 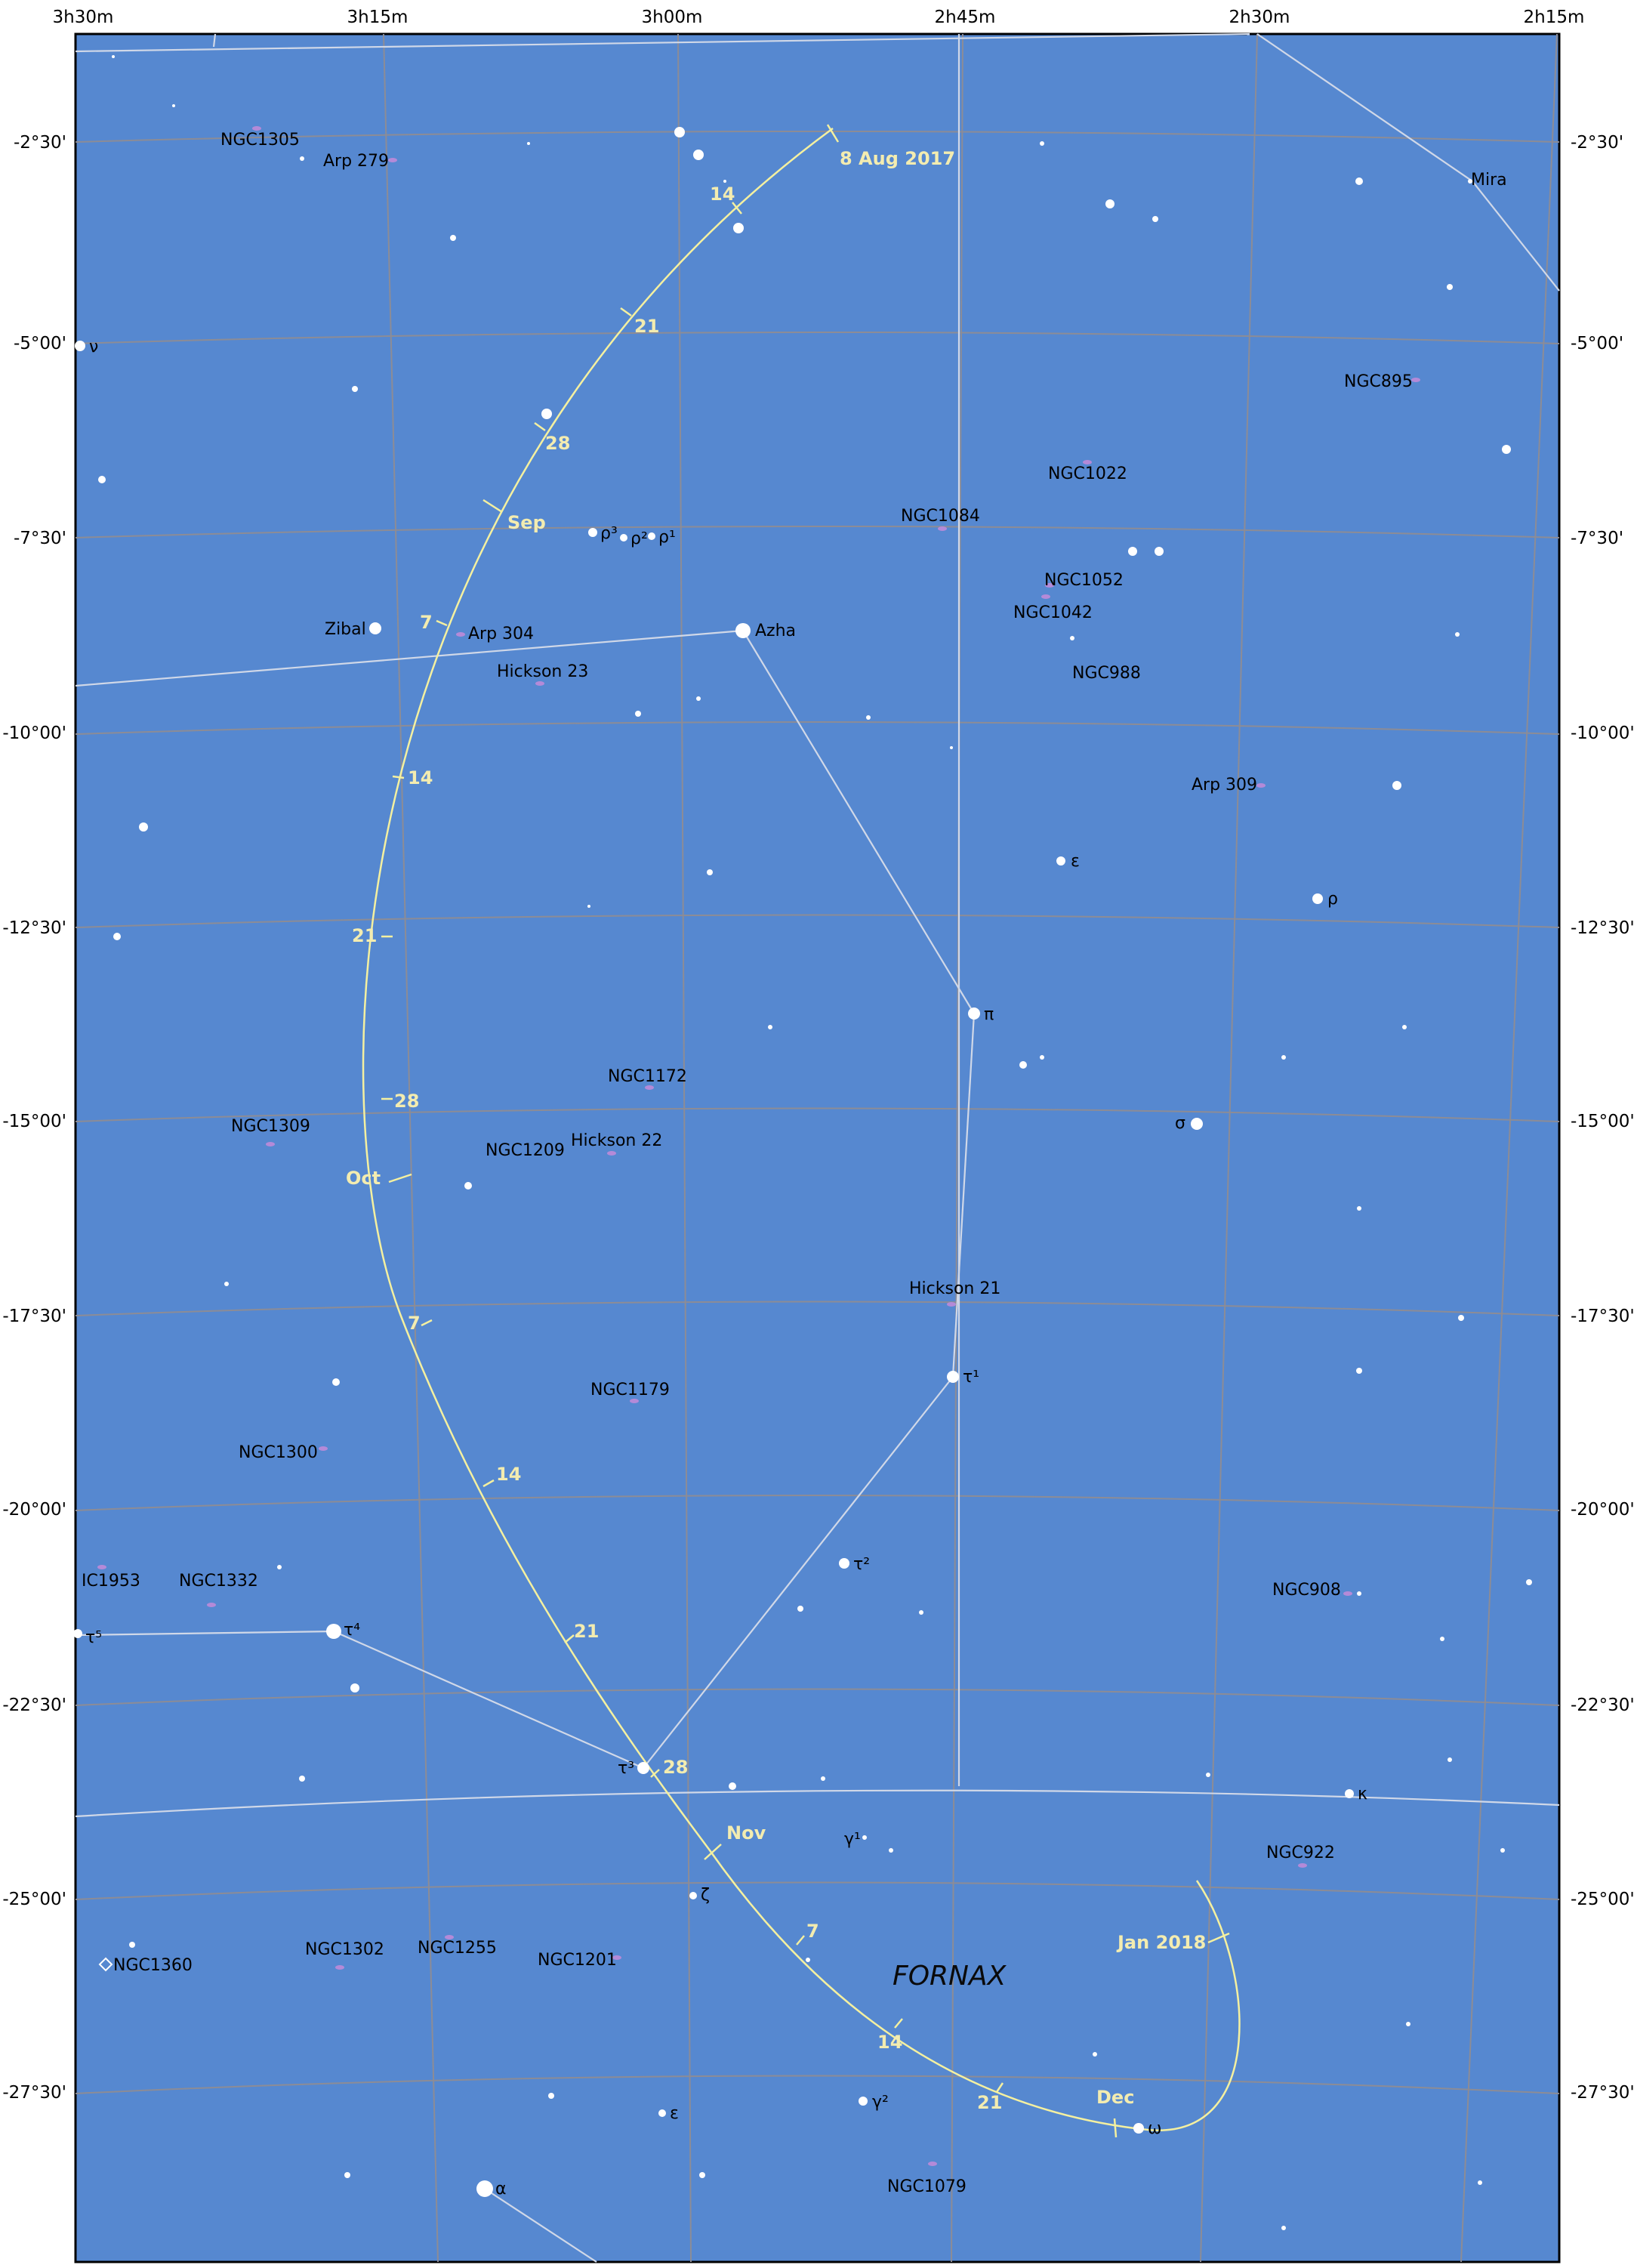 I want to click on dso-label-ngc1332: NGC1332, so click(x=219, y=1581).